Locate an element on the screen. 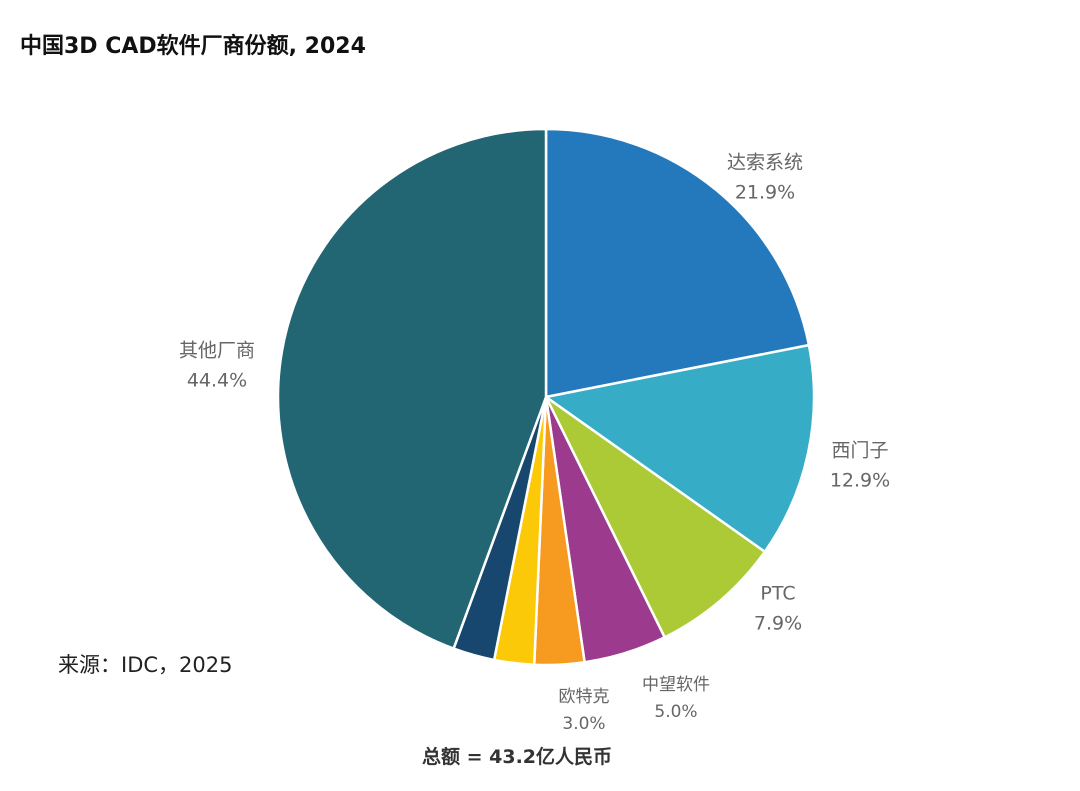 The image size is (1080, 791). pie-slice-PTC is located at coordinates (655, 517).